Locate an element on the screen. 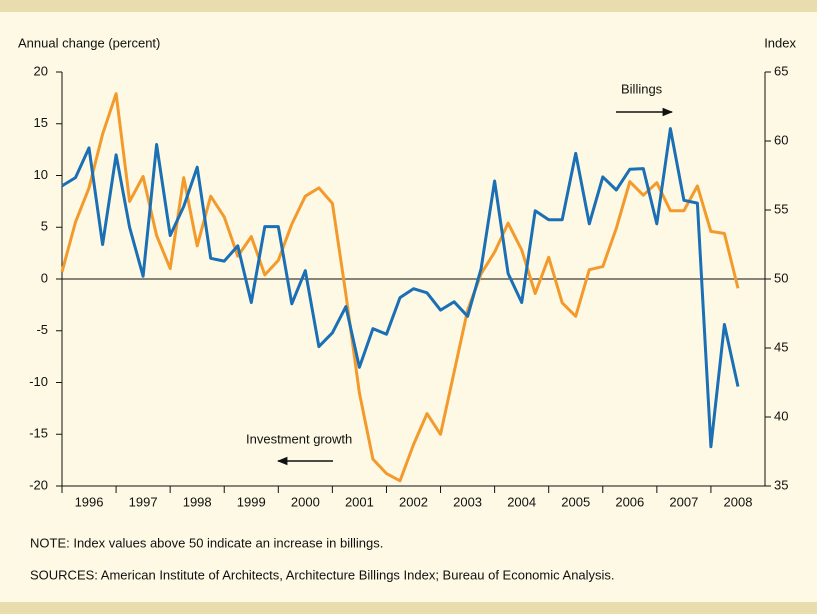 The image size is (817, 614). y-tick-label: -20 is located at coordinates (38, 484).